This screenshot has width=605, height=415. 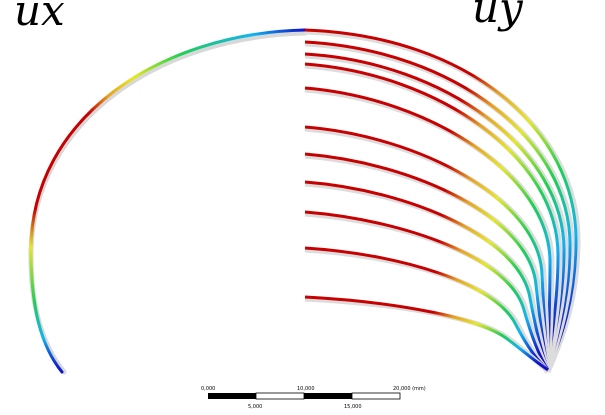 I want to click on label-ux: ux, so click(x=39, y=17).